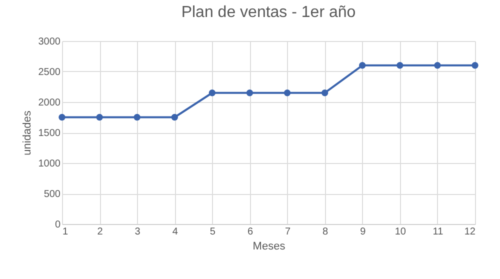 The width and height of the screenshot is (500, 279). I want to click on x-tick-label: 4, so click(175, 232).